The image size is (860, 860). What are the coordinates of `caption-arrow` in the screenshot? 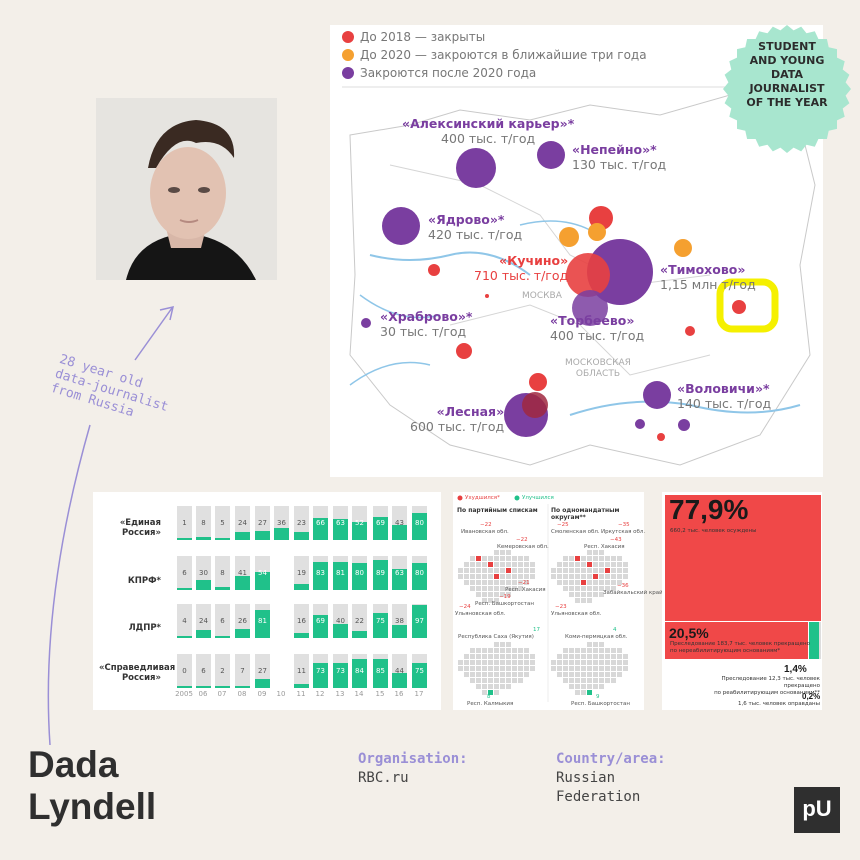 It's located at (111, 525).